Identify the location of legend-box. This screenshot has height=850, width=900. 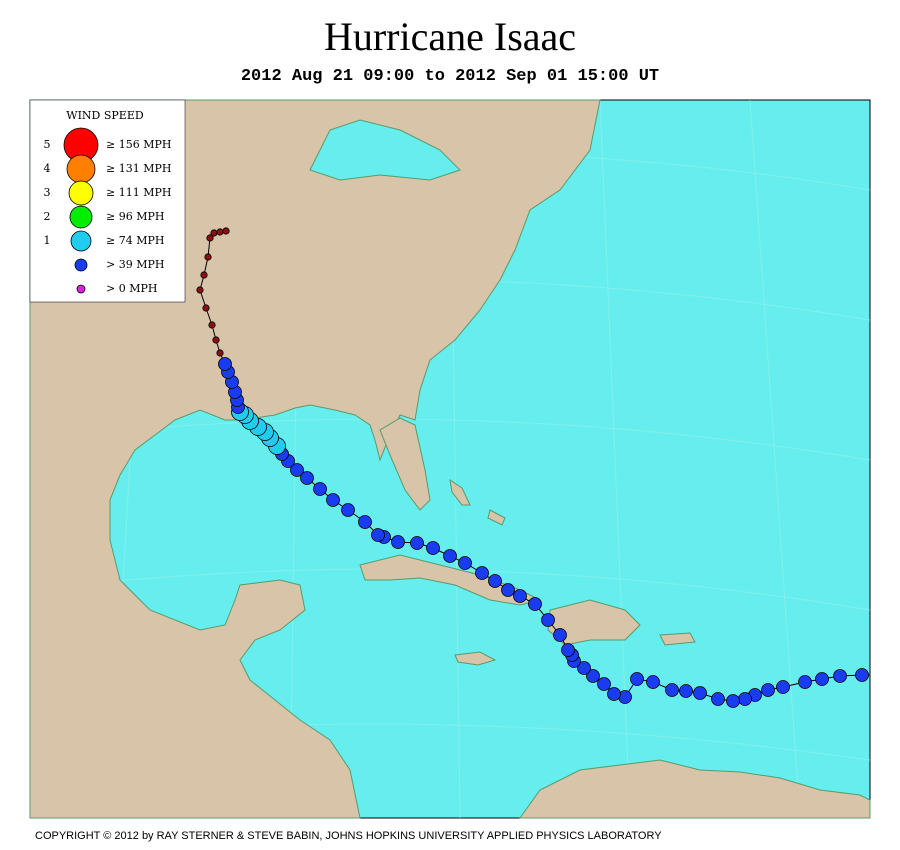
(107, 201).